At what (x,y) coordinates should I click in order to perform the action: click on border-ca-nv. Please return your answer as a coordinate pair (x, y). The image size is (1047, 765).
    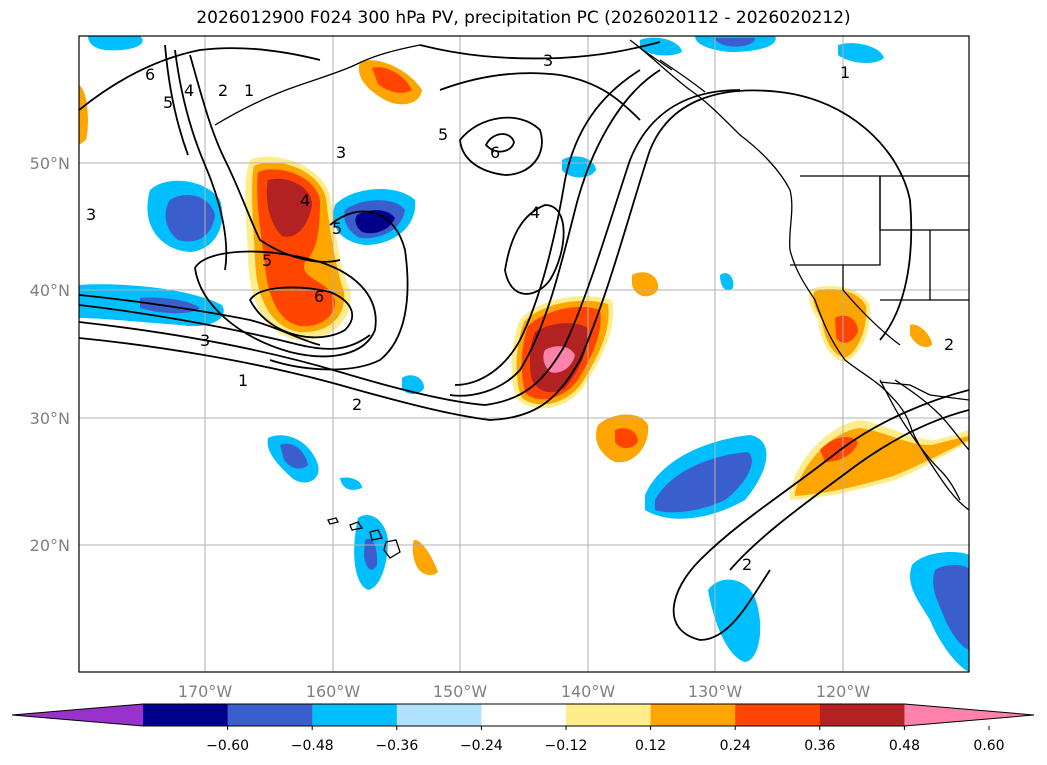
    Looking at the image, I should click on (871, 305).